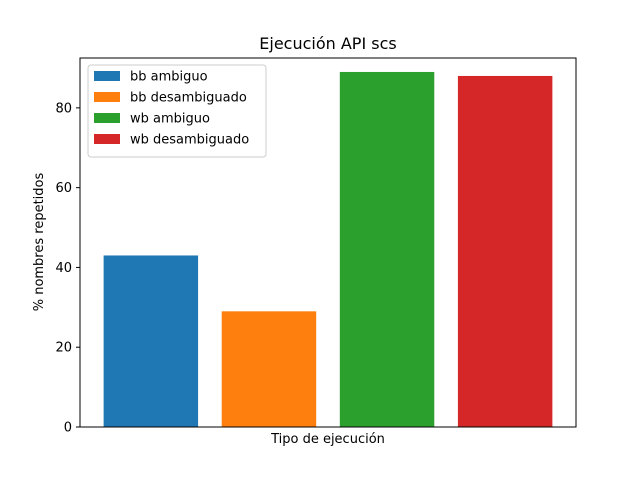 Image resolution: width=640 pixels, height=480 pixels. I want to click on bar-bb-desambiguado, so click(269, 369).